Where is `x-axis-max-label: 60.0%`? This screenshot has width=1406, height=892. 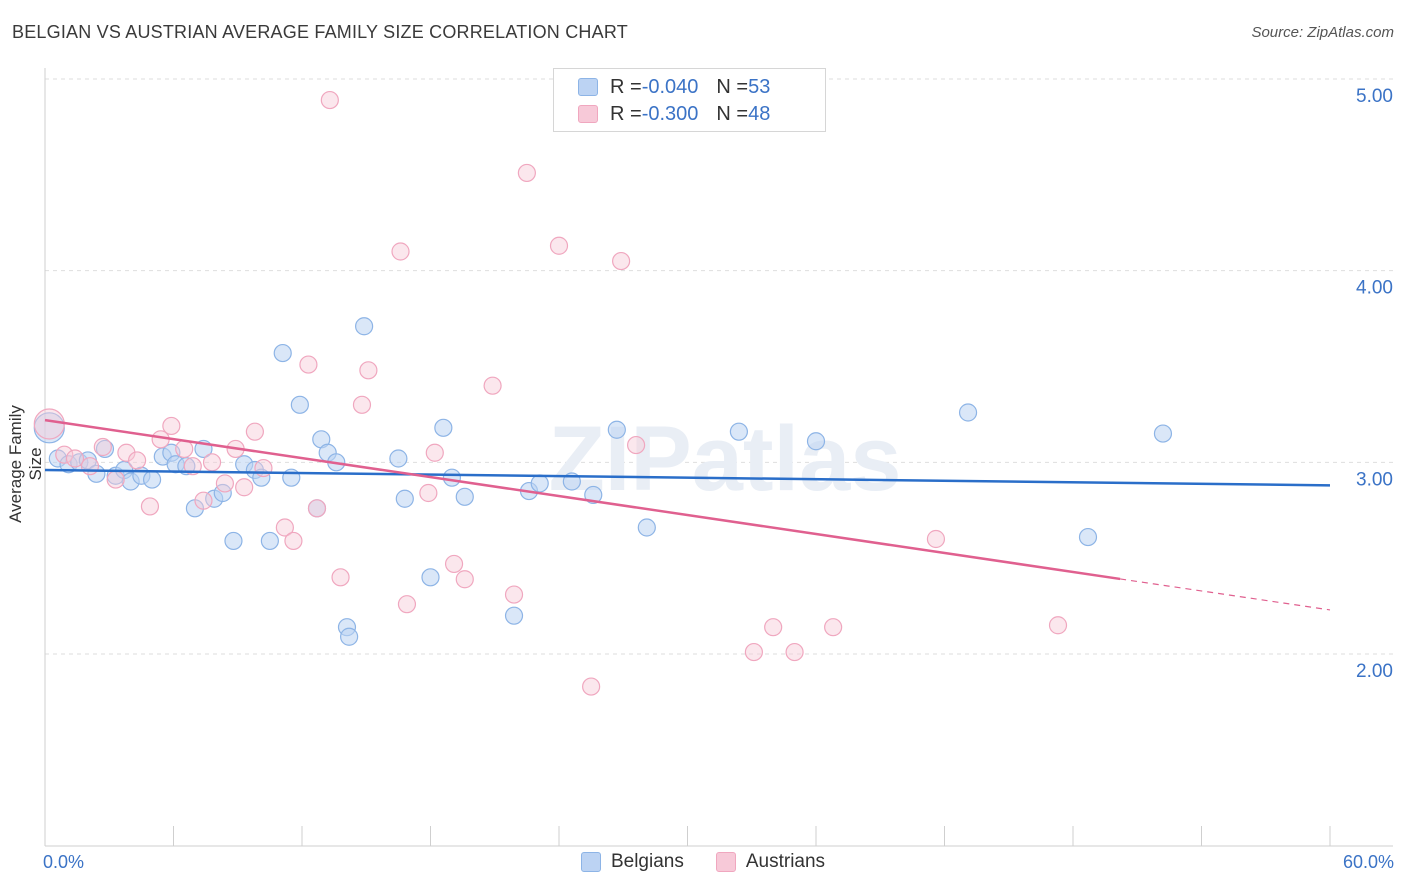 x-axis-max-label: 60.0% is located at coordinates (1368, 862).